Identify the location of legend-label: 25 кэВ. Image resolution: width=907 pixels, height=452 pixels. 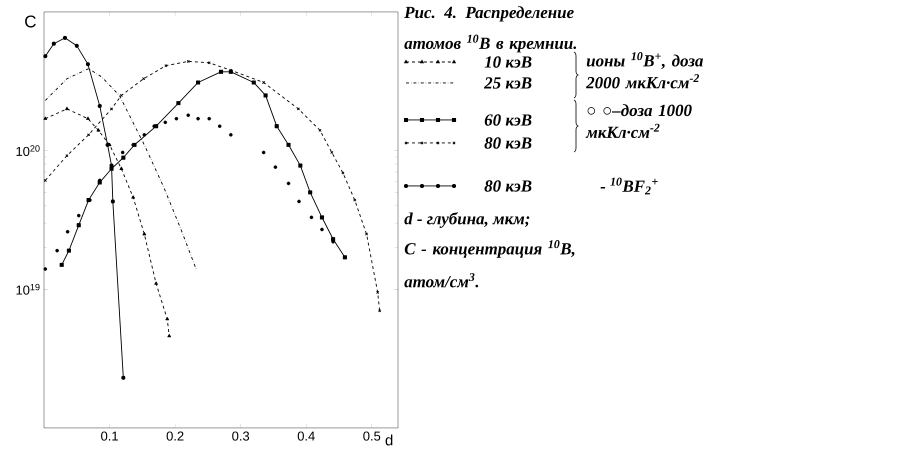
(508, 83).